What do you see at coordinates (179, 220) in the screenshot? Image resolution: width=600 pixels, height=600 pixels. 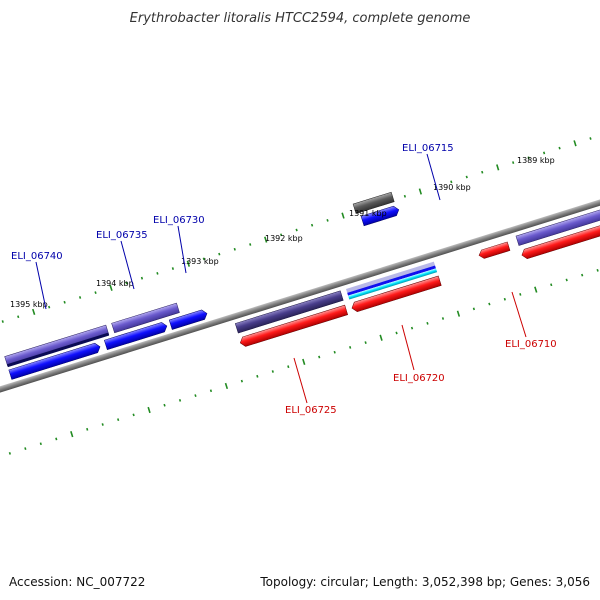 I see `gene-label-eli-06730: ELI_06730` at bounding box center [179, 220].